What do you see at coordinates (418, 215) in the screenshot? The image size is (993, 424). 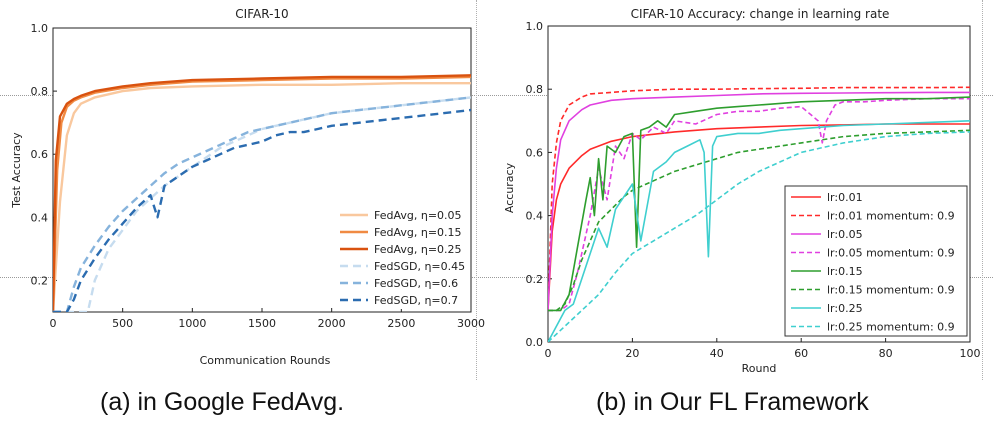 I see `legend-entry: FedAvg, η=0.05` at bounding box center [418, 215].